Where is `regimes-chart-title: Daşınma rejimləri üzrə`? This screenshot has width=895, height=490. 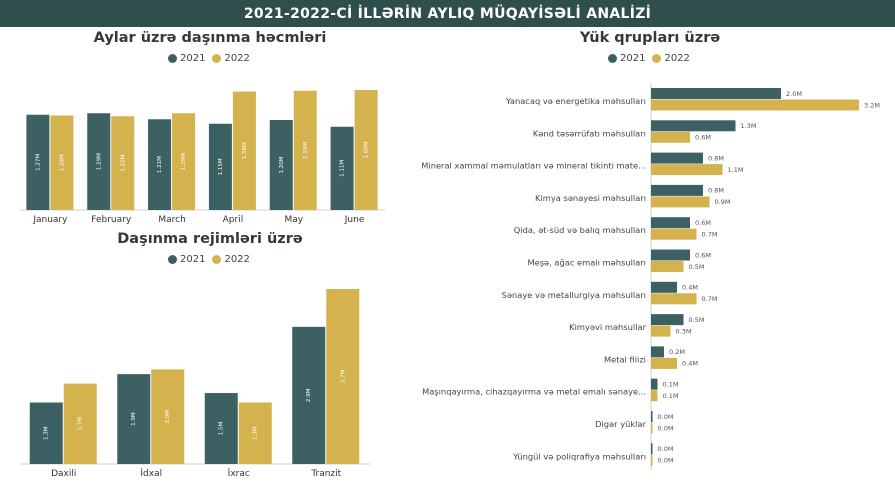 regimes-chart-title: Daşınma rejimləri üzrə is located at coordinates (210, 239).